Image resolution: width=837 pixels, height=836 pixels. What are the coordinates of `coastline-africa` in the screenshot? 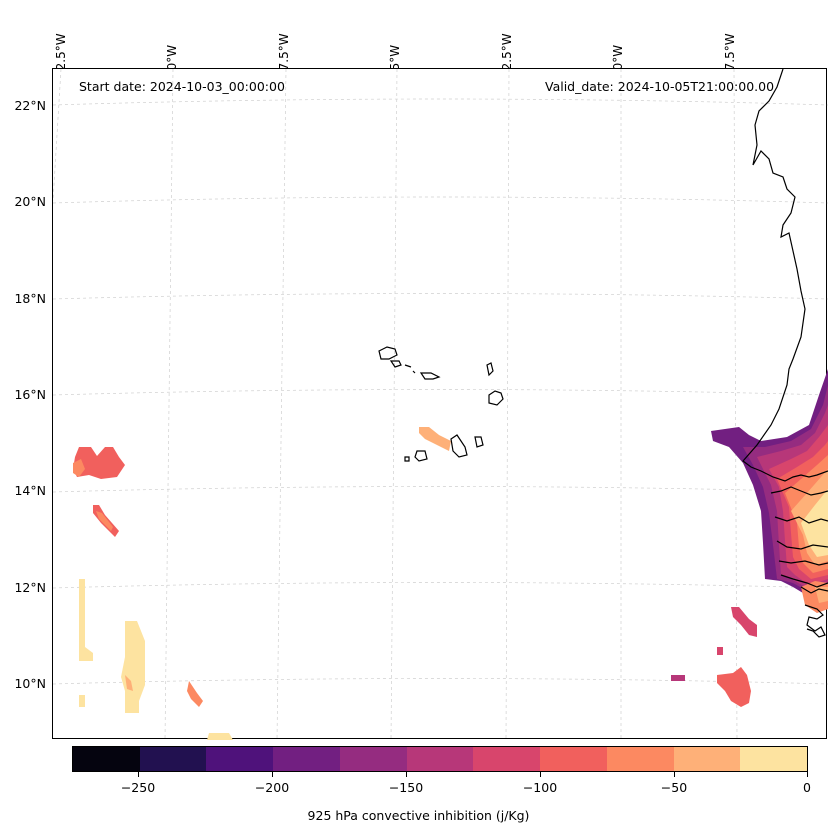 It's located at (785, 275).